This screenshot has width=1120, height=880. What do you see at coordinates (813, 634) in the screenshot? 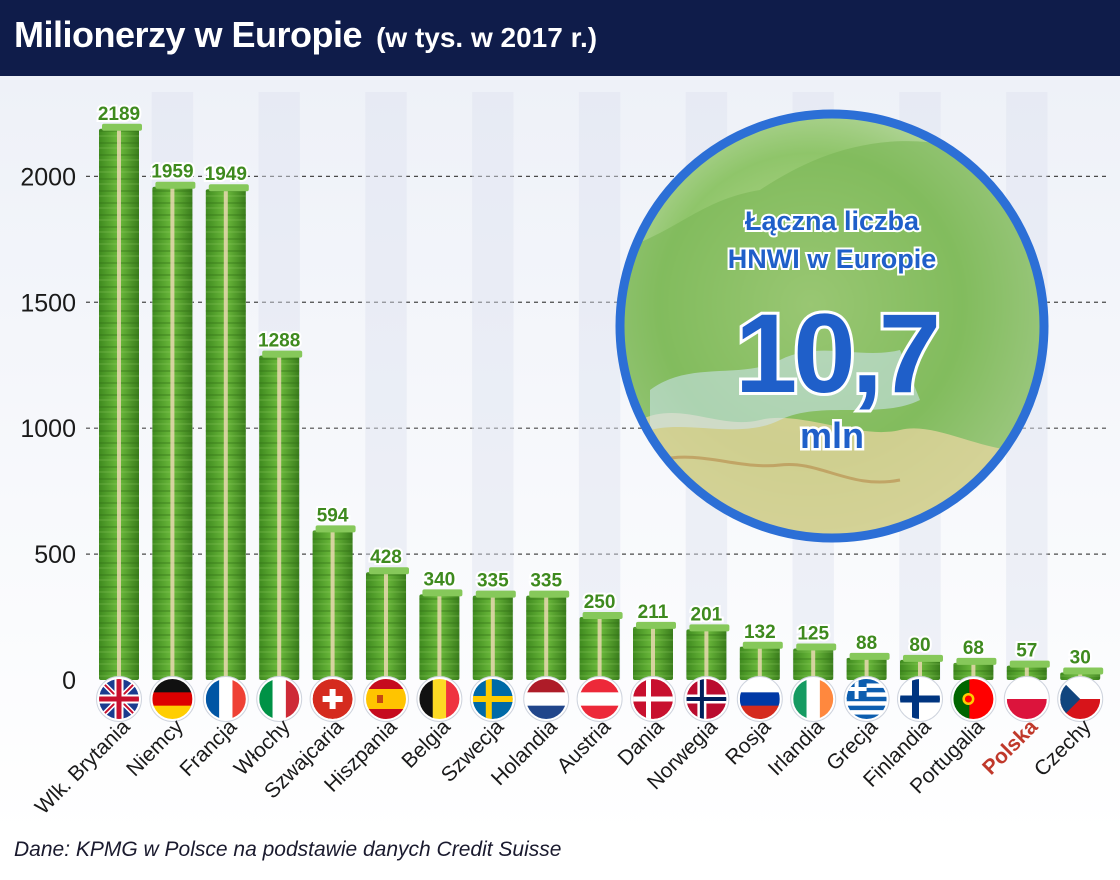
I see `bar-value-label: 125` at bounding box center [813, 634].